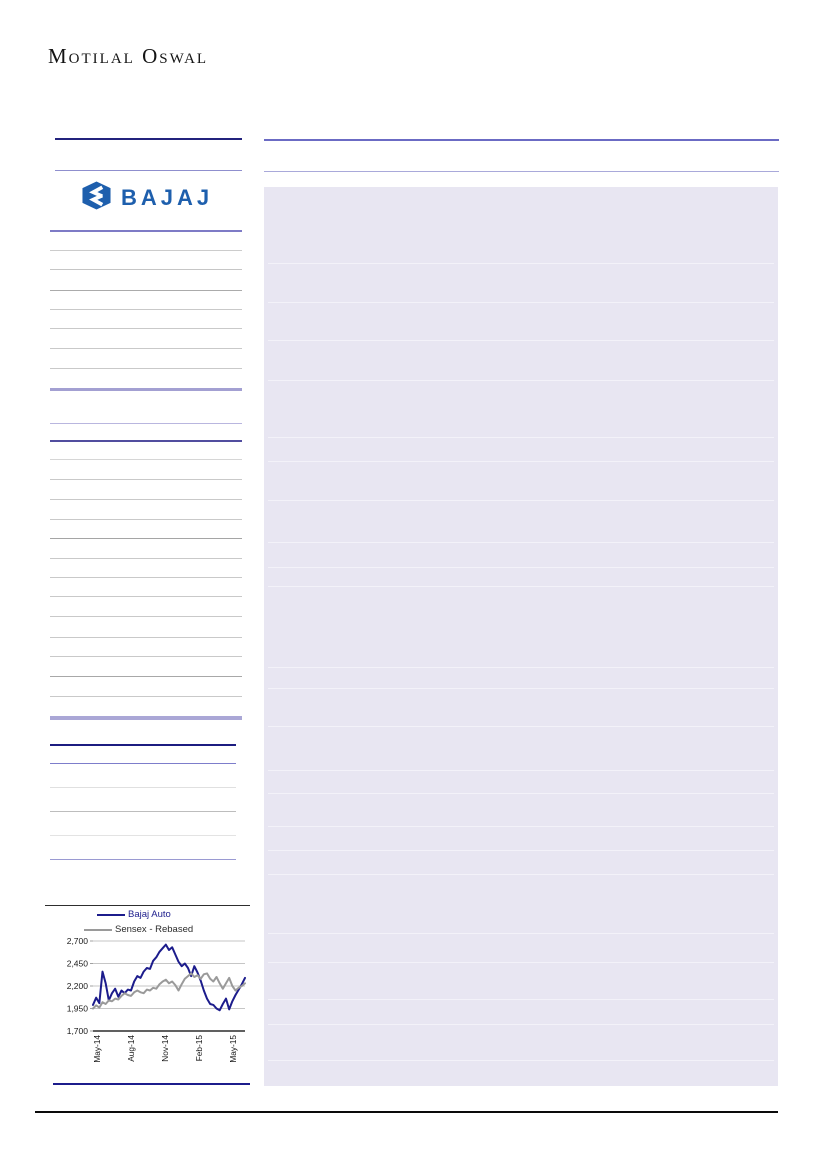 This screenshot has height=1169, width=827. What do you see at coordinates (138, 922) in the screenshot?
I see `chart-legend: Bajaj Auto Sensex - Rebased` at bounding box center [138, 922].